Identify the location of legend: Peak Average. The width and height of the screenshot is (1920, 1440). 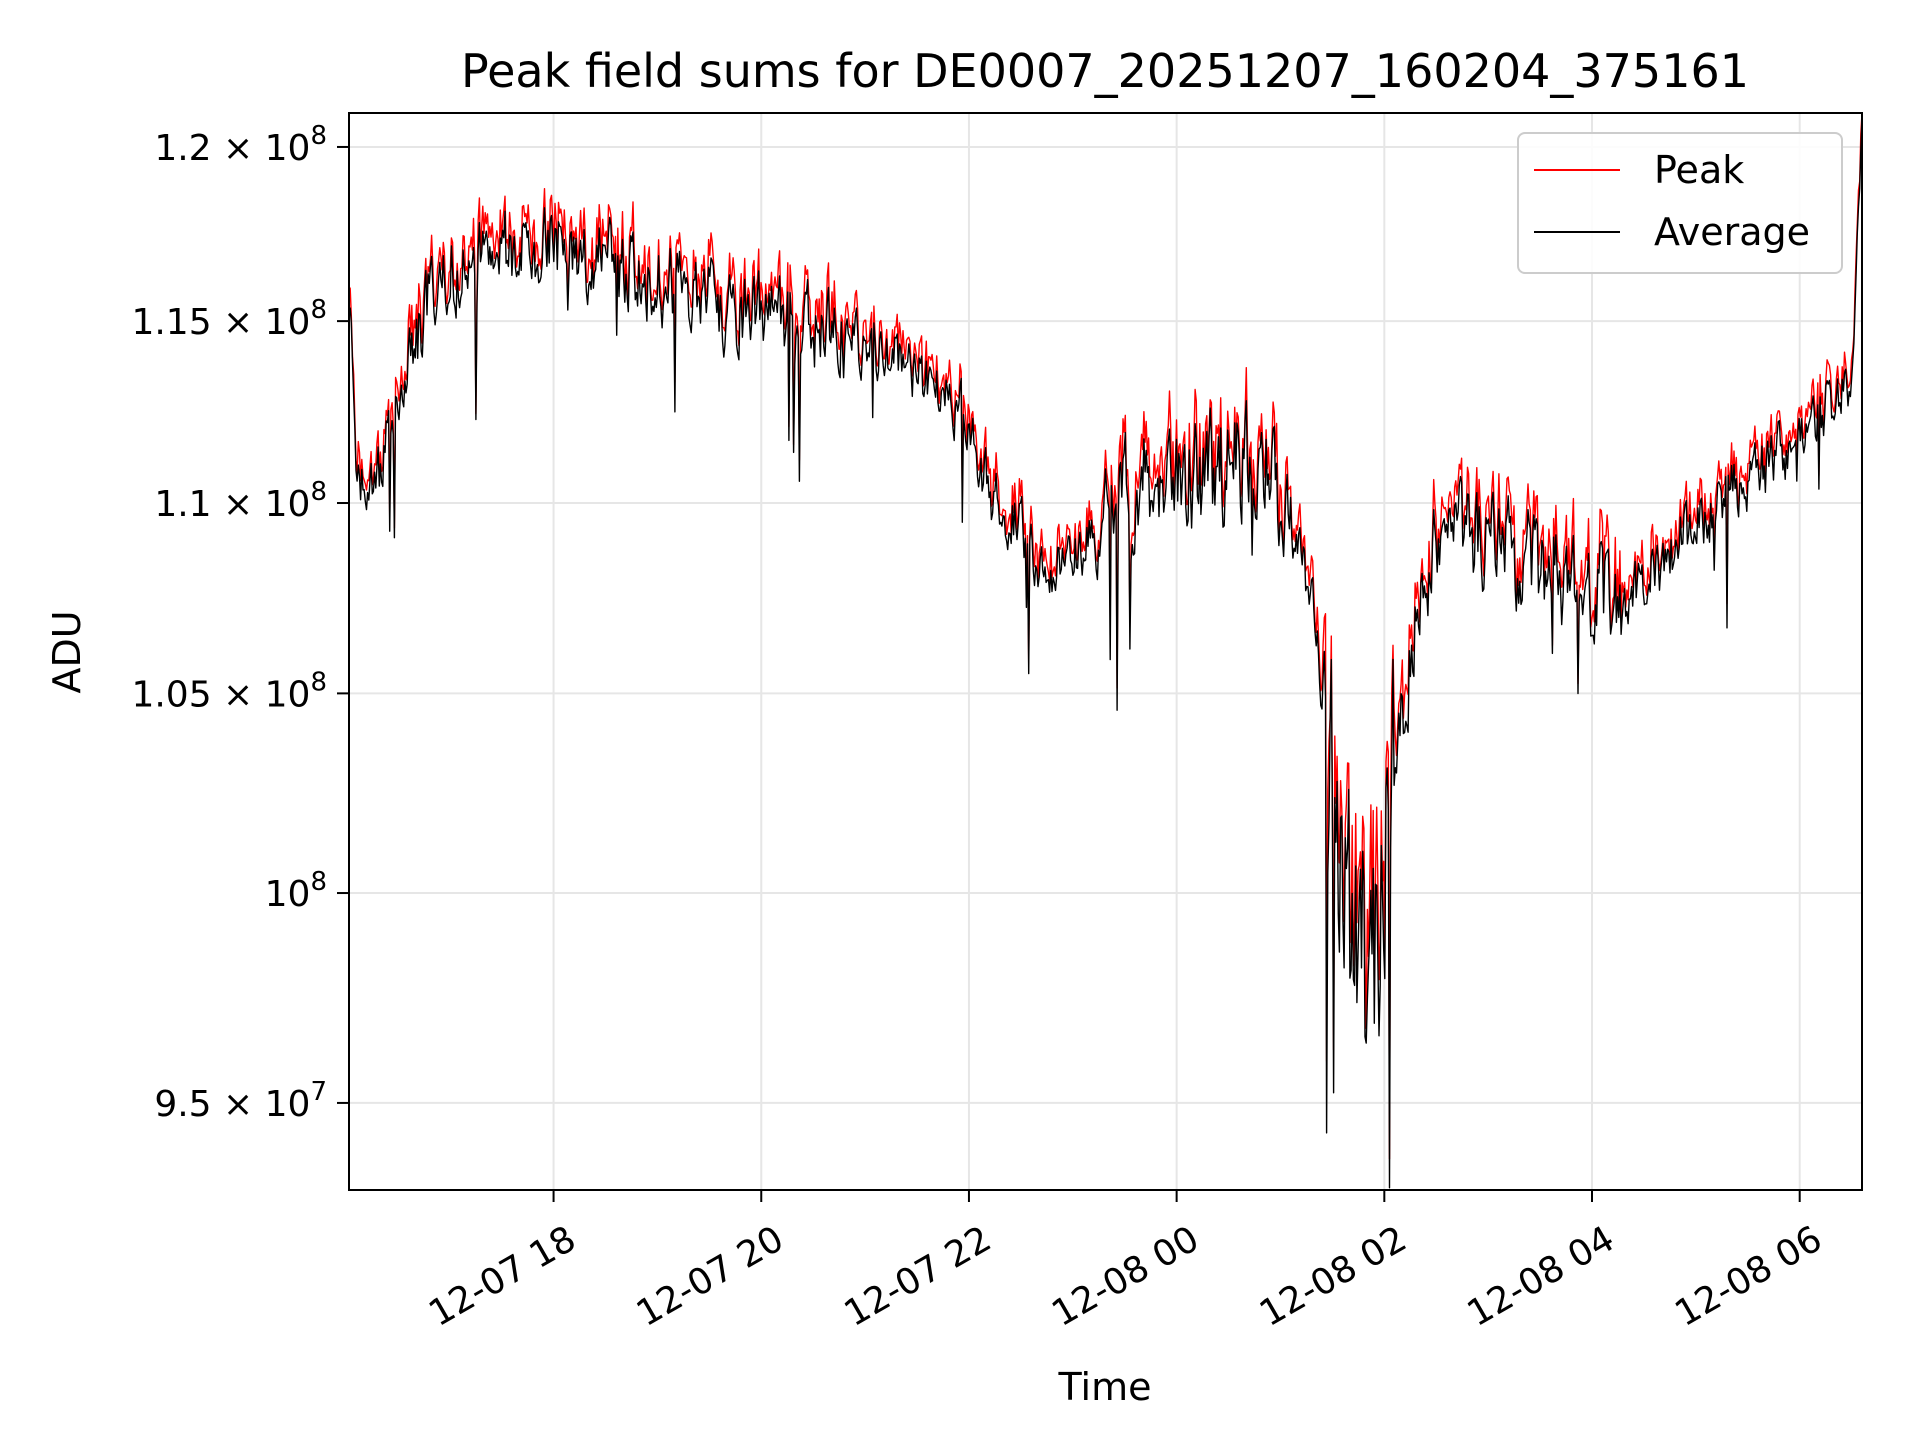
(1680, 203).